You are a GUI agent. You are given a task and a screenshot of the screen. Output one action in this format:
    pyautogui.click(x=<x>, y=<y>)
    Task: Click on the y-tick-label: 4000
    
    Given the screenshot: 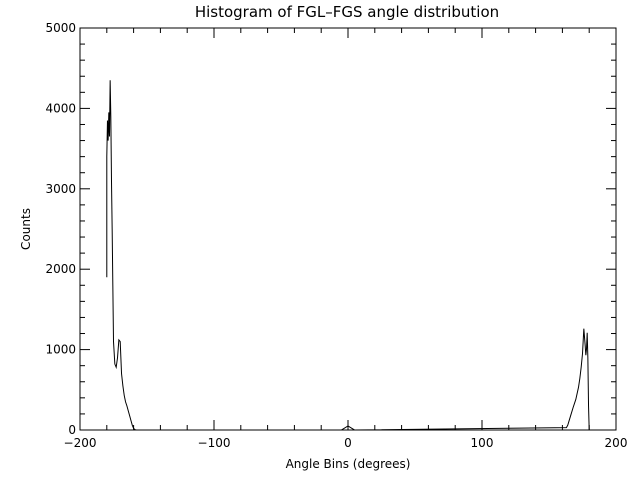 What is the action you would take?
    pyautogui.click(x=60, y=108)
    